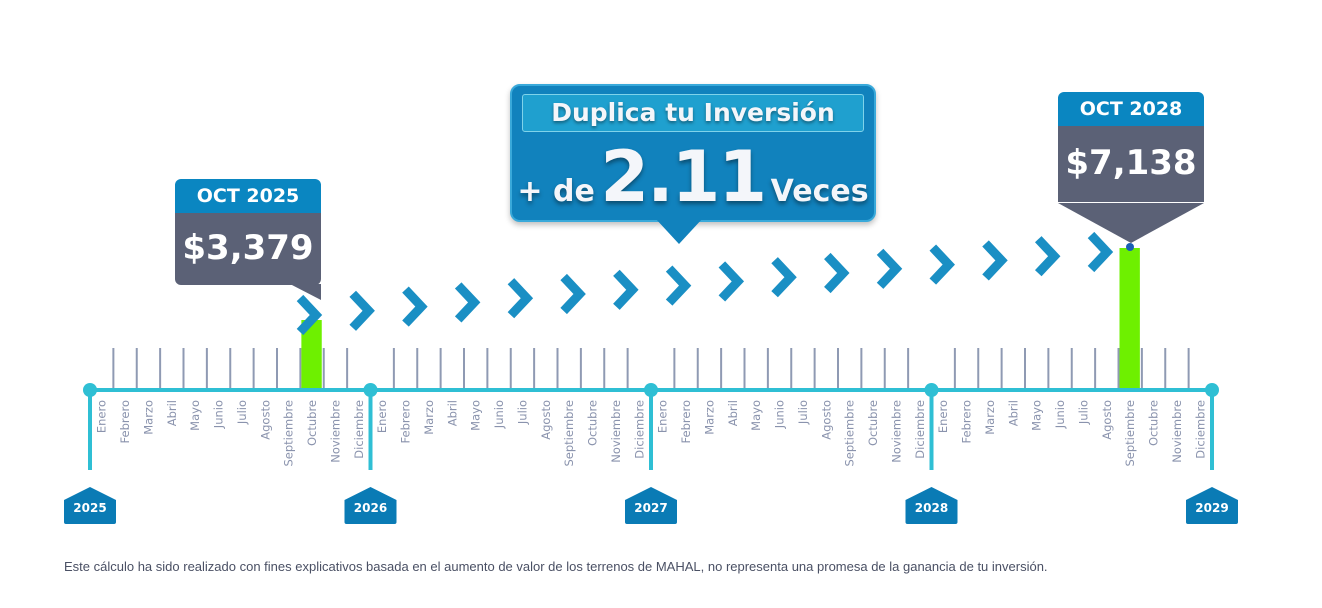 The height and width of the screenshot is (608, 1322). Describe the element at coordinates (1131, 109) in the screenshot. I see `callout-date: OCT 2028` at that location.